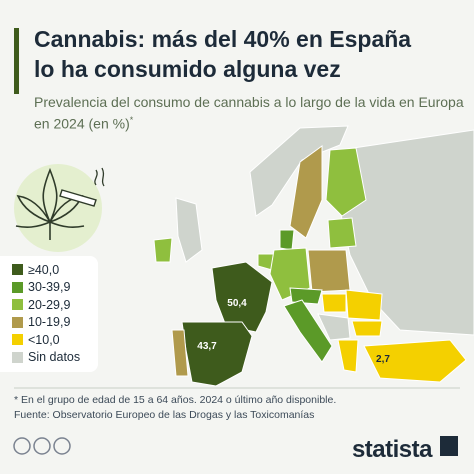 The image size is (474, 474). I want to click on legend-label: 10-19,9, so click(49, 322).